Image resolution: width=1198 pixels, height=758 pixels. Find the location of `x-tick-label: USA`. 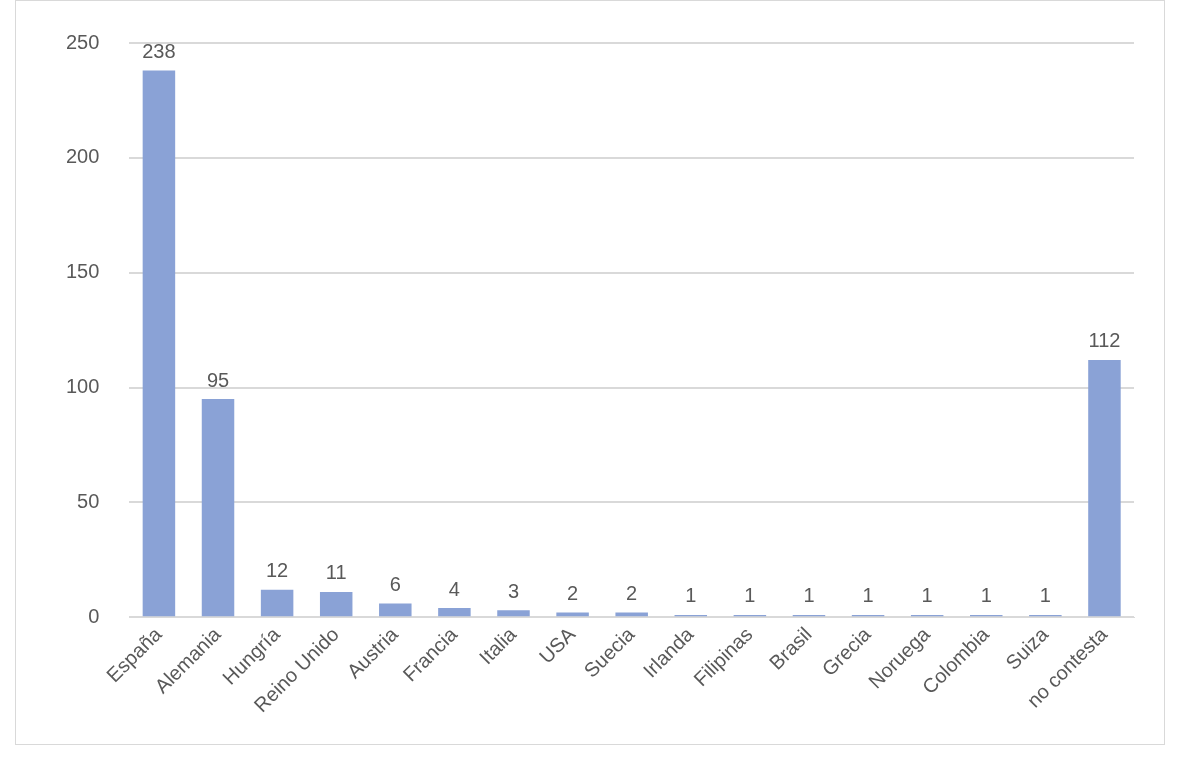

x-tick-label: USA is located at coordinates (557, 645).